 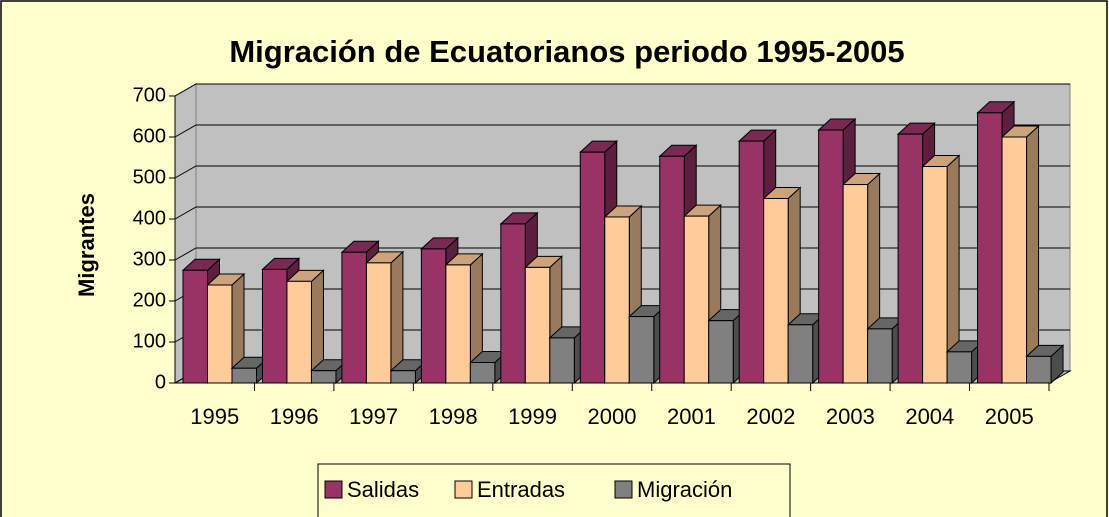 I want to click on y-tick-label: 600, so click(x=149, y=136).